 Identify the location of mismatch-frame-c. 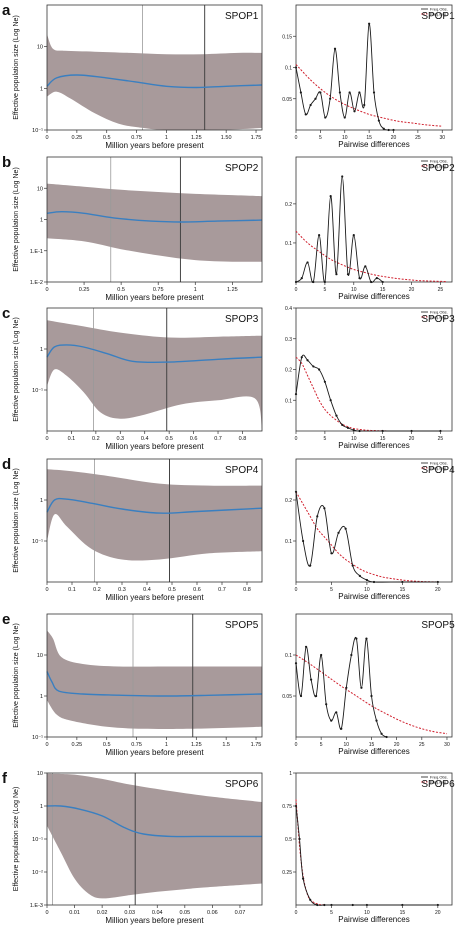
(374, 369).